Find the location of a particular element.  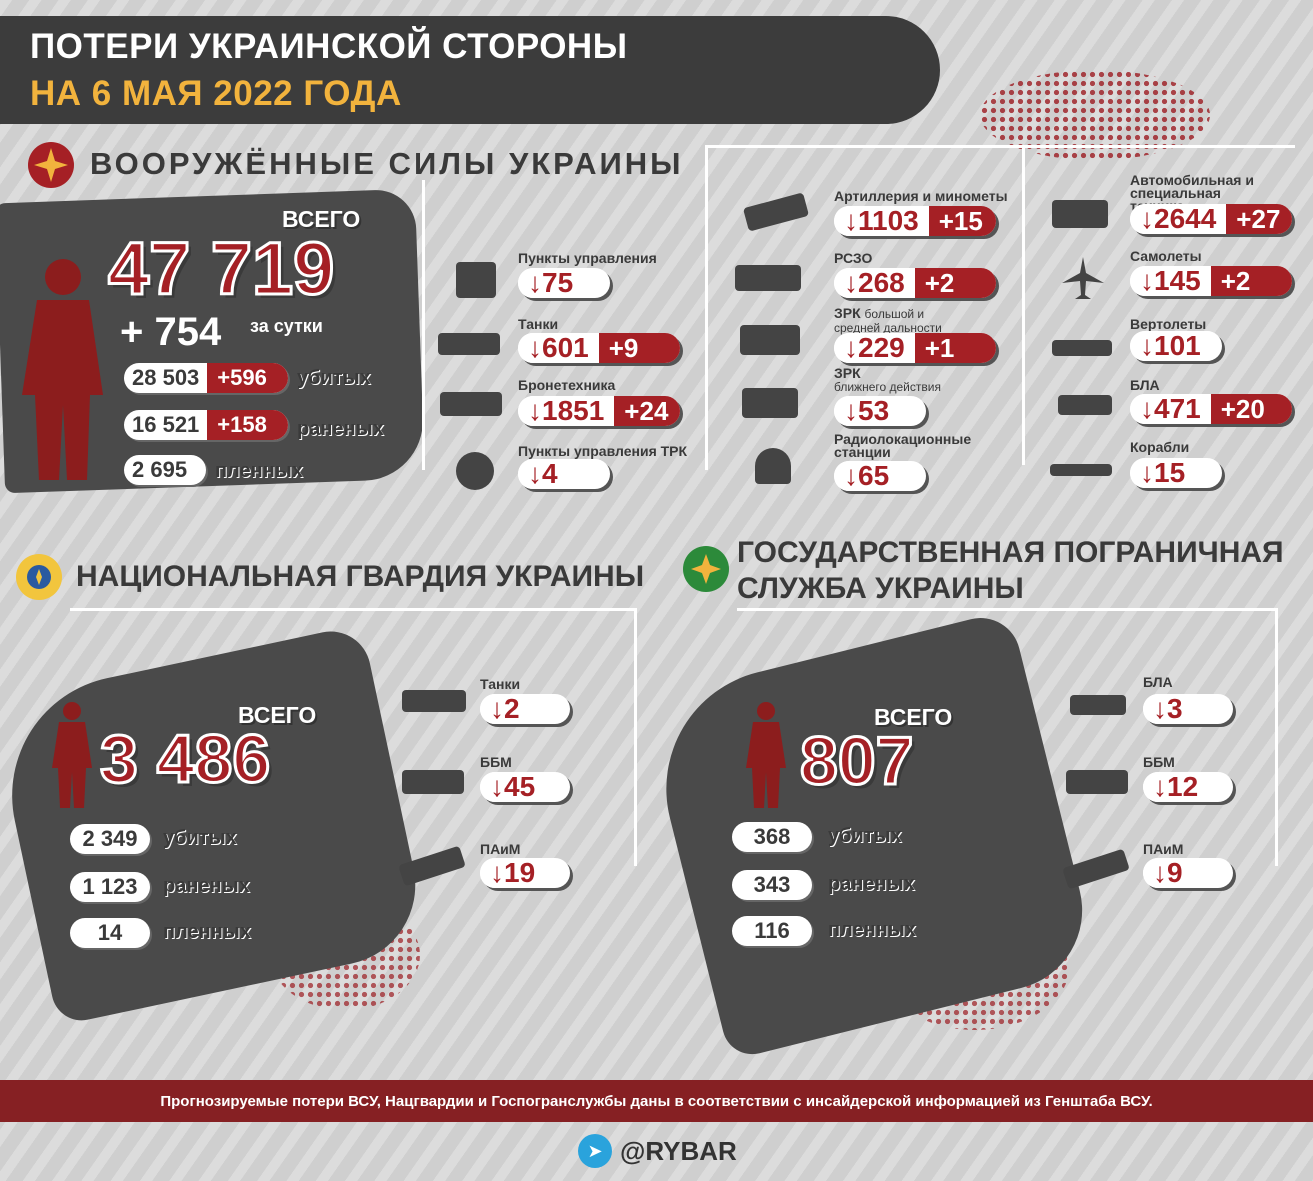

vsu-col2-pill: ↓1103 +15 is located at coordinates (915, 221).